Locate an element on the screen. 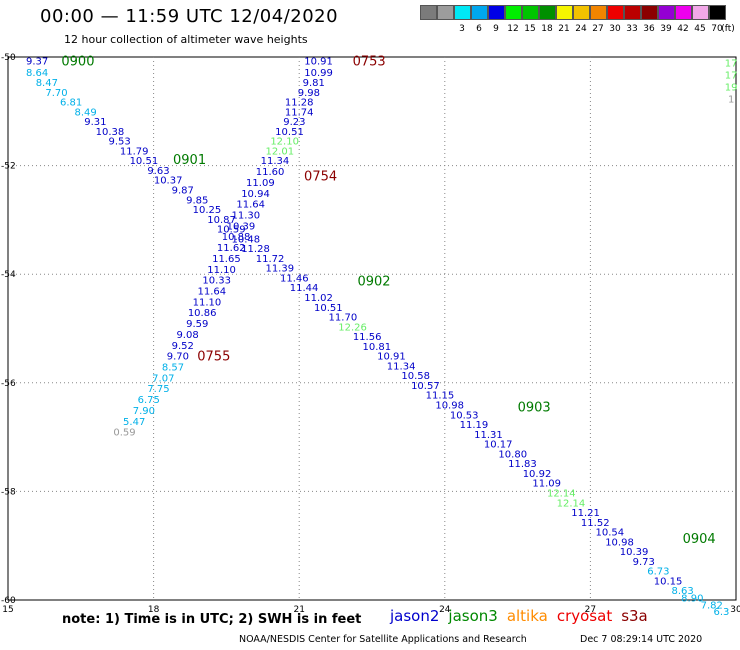 Image resolution: width=740 pixels, height=650 pixels. satellite-legend: jason2 jason3 altika cryosat s3a is located at coordinates (523, 616).